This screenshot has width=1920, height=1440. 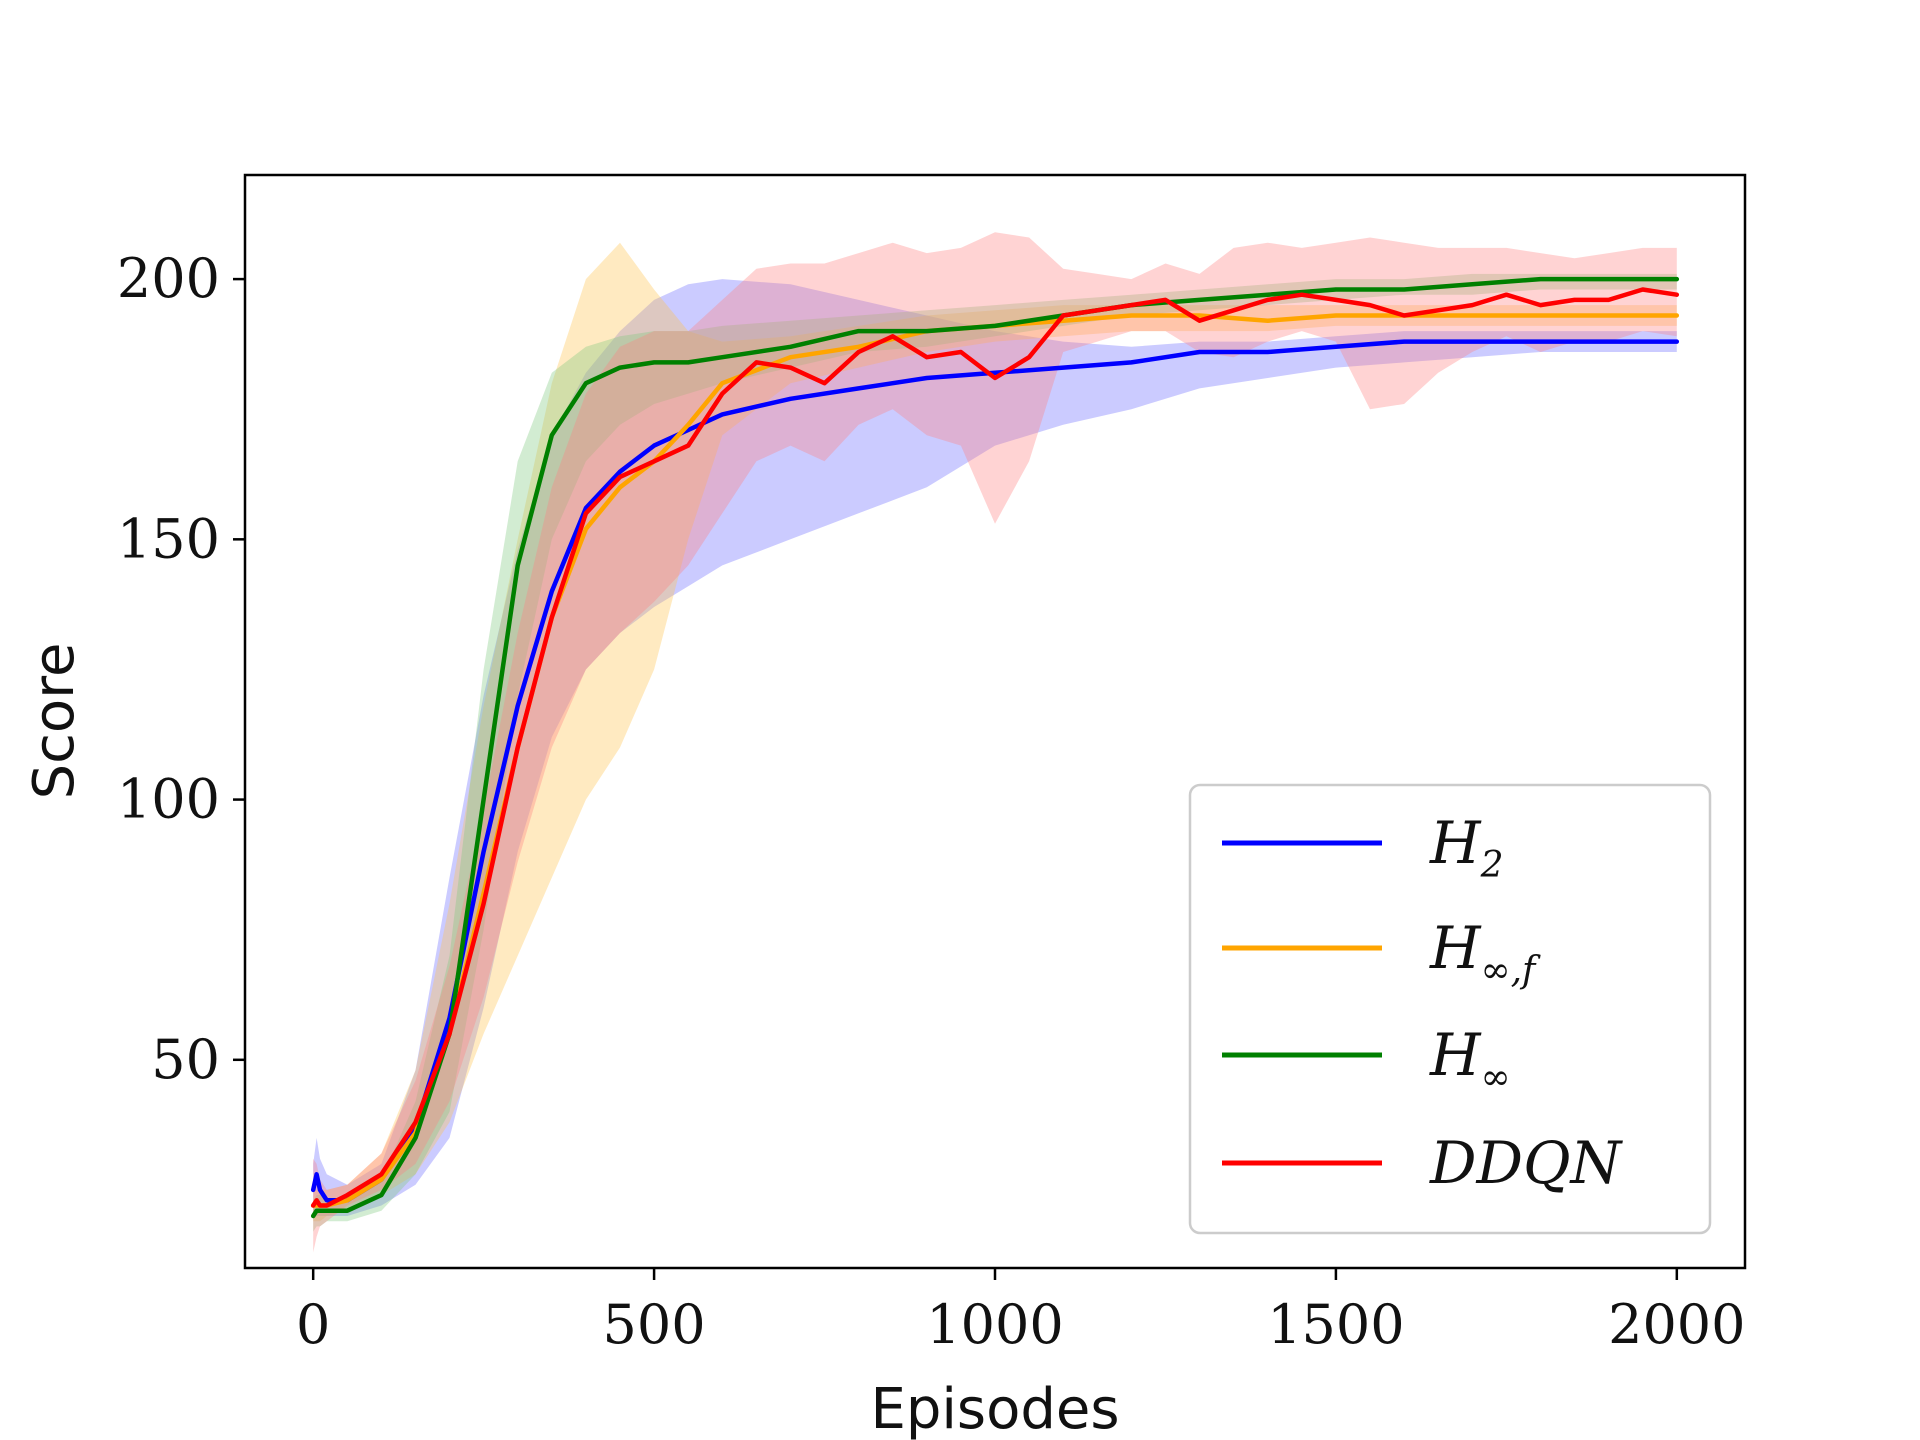 What do you see at coordinates (1466, 847) in the screenshot?
I see `legend-label: H2` at bounding box center [1466, 847].